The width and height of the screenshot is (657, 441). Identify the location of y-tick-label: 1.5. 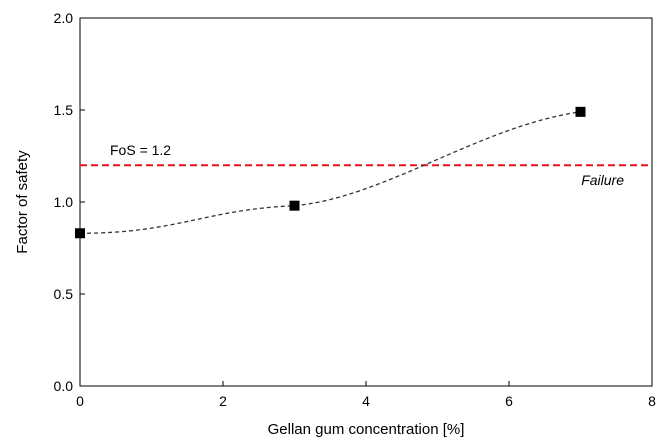
(64, 110).